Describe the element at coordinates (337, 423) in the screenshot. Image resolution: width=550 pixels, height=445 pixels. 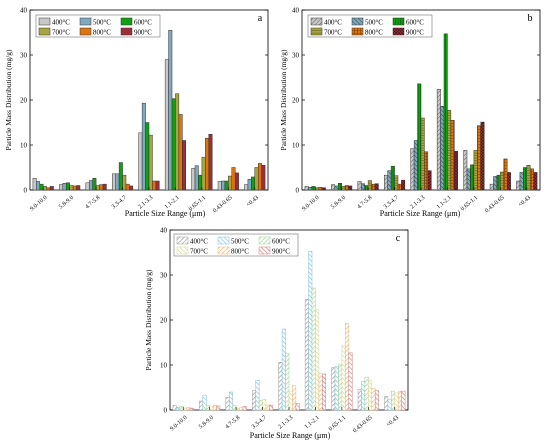
I see `x-tick-label: 0.65-1.1` at that location.